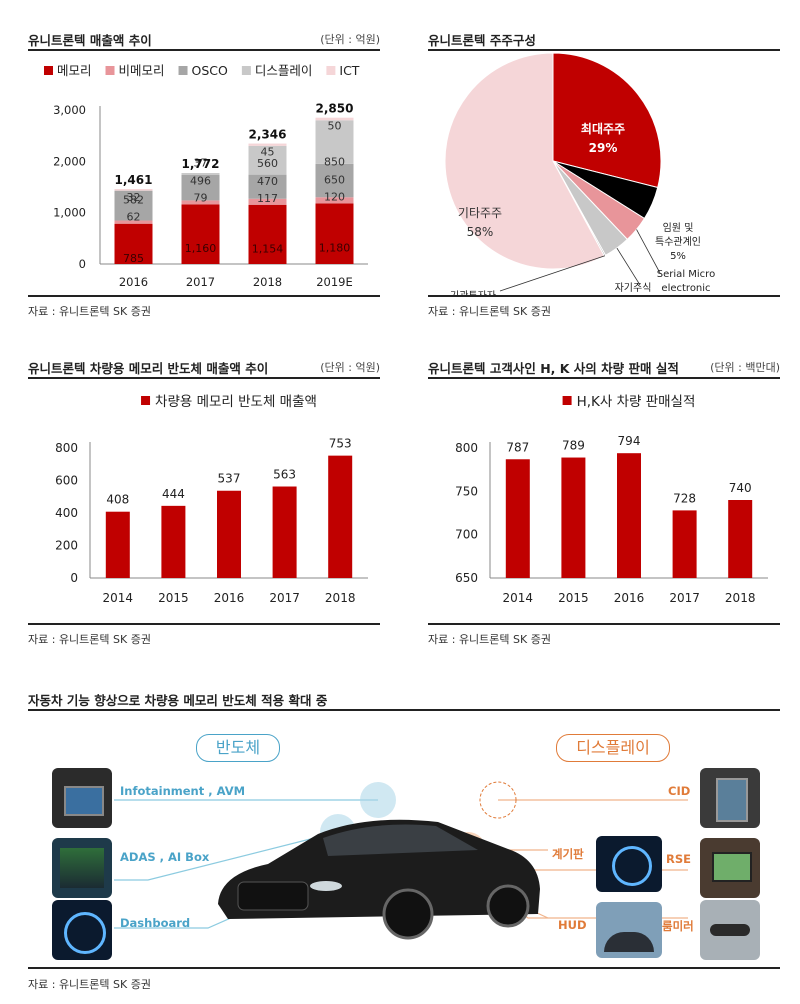 The height and width of the screenshot is (1004, 800). I want to click on segment-value-label: 32, so click(134, 197).